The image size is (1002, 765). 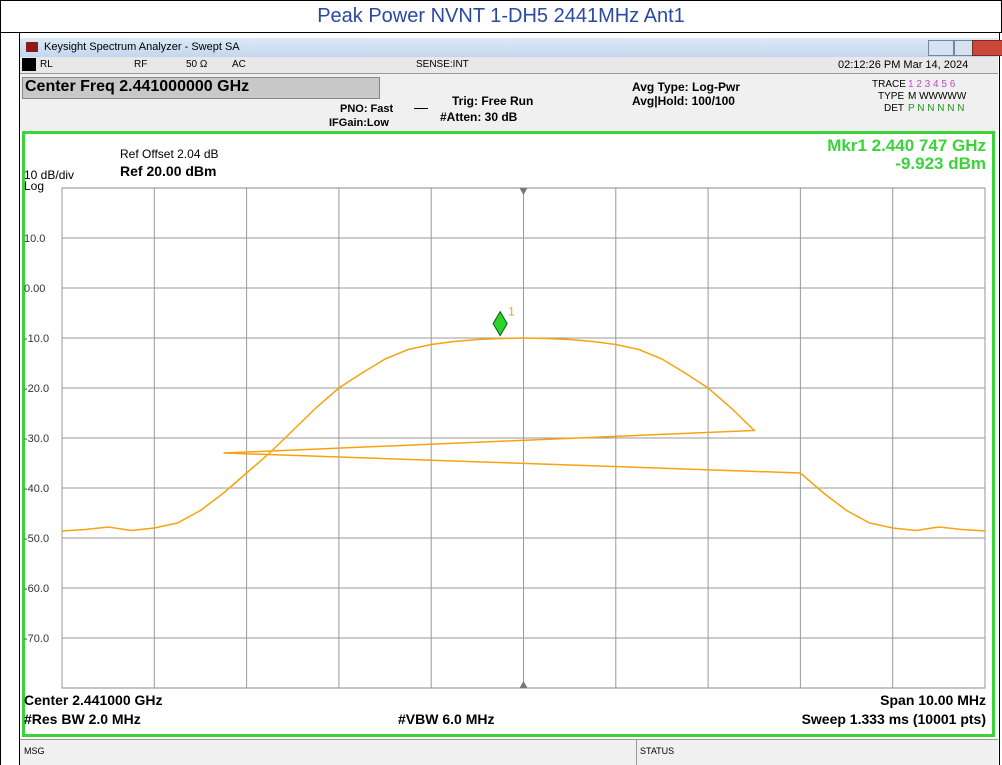 I want to click on type-label: TYPE, so click(x=891, y=96).